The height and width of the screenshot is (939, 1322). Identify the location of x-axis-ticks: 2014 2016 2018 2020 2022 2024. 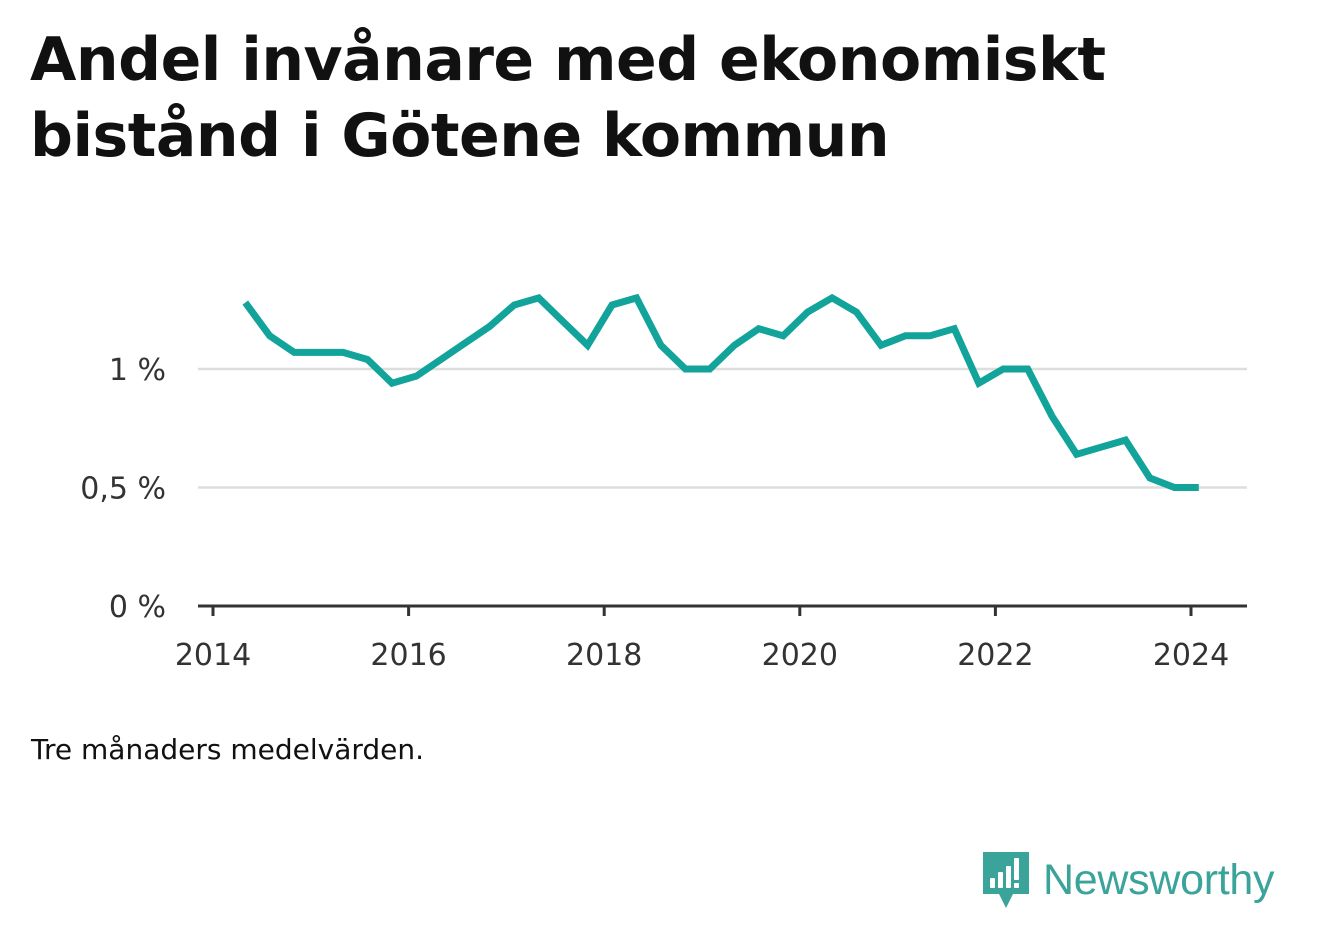
(702, 639).